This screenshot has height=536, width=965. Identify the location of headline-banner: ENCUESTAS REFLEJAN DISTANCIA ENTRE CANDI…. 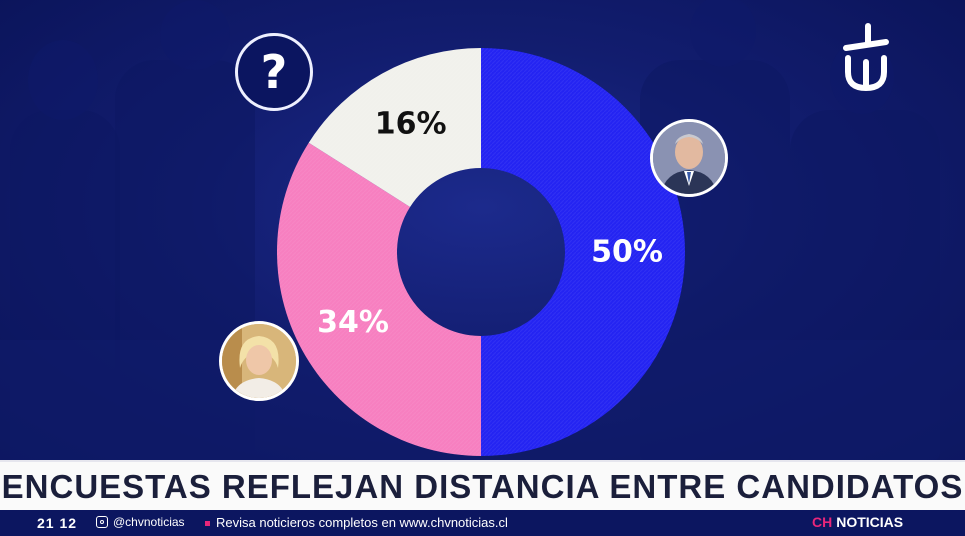
(482, 486).